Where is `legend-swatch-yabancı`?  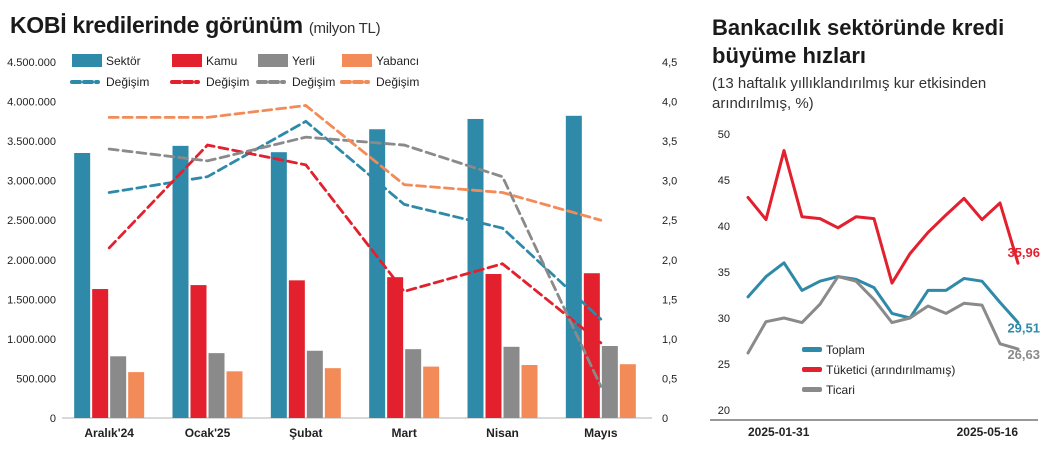 legend-swatch-yabancı is located at coordinates (357, 60).